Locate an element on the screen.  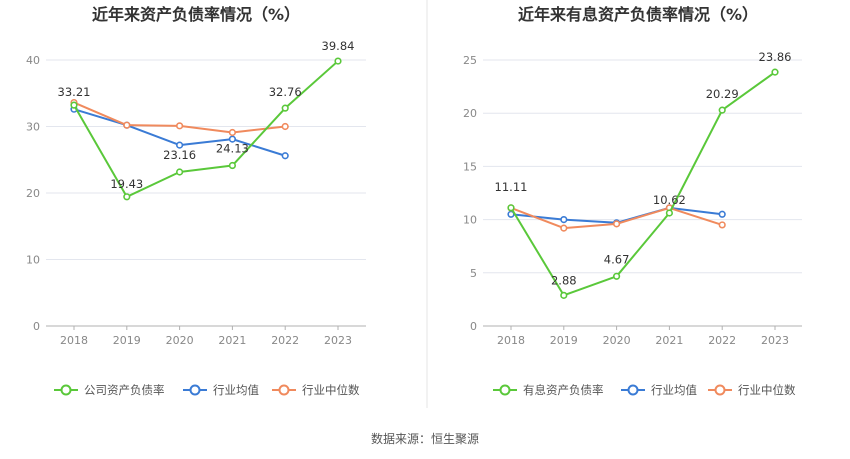
y-tick-label: 40 is located at coordinates (33, 60).